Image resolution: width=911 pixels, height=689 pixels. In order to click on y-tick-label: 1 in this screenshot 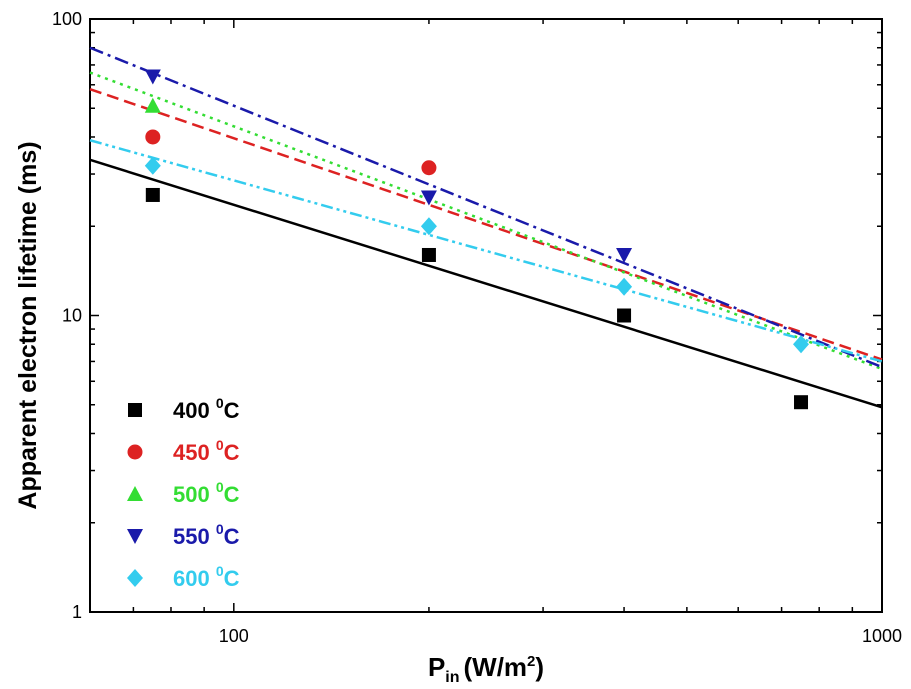, I will do `click(77, 612)`.